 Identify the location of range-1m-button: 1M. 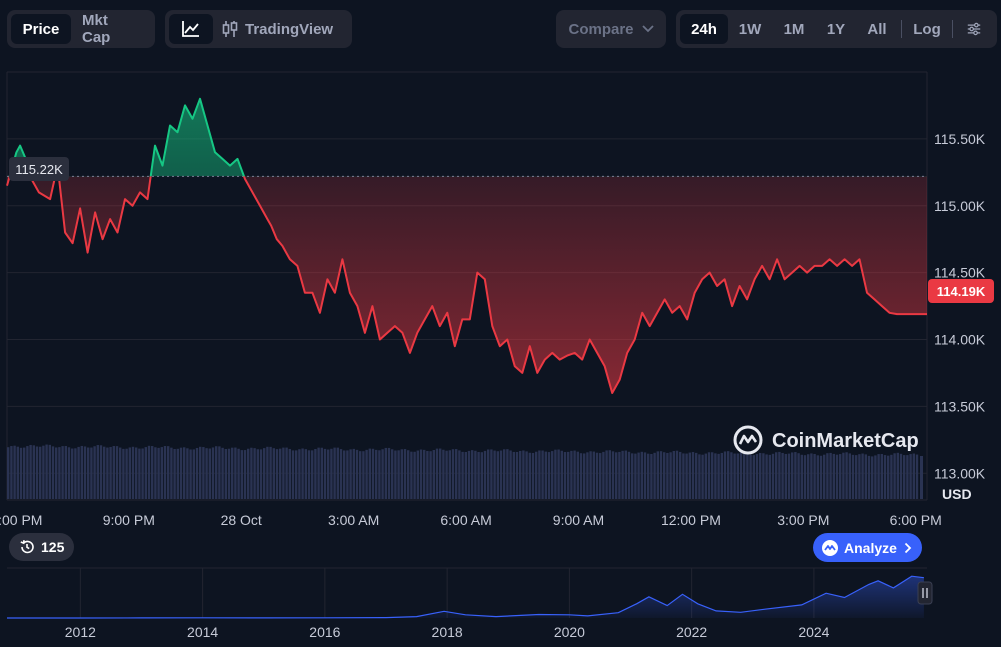
(794, 29).